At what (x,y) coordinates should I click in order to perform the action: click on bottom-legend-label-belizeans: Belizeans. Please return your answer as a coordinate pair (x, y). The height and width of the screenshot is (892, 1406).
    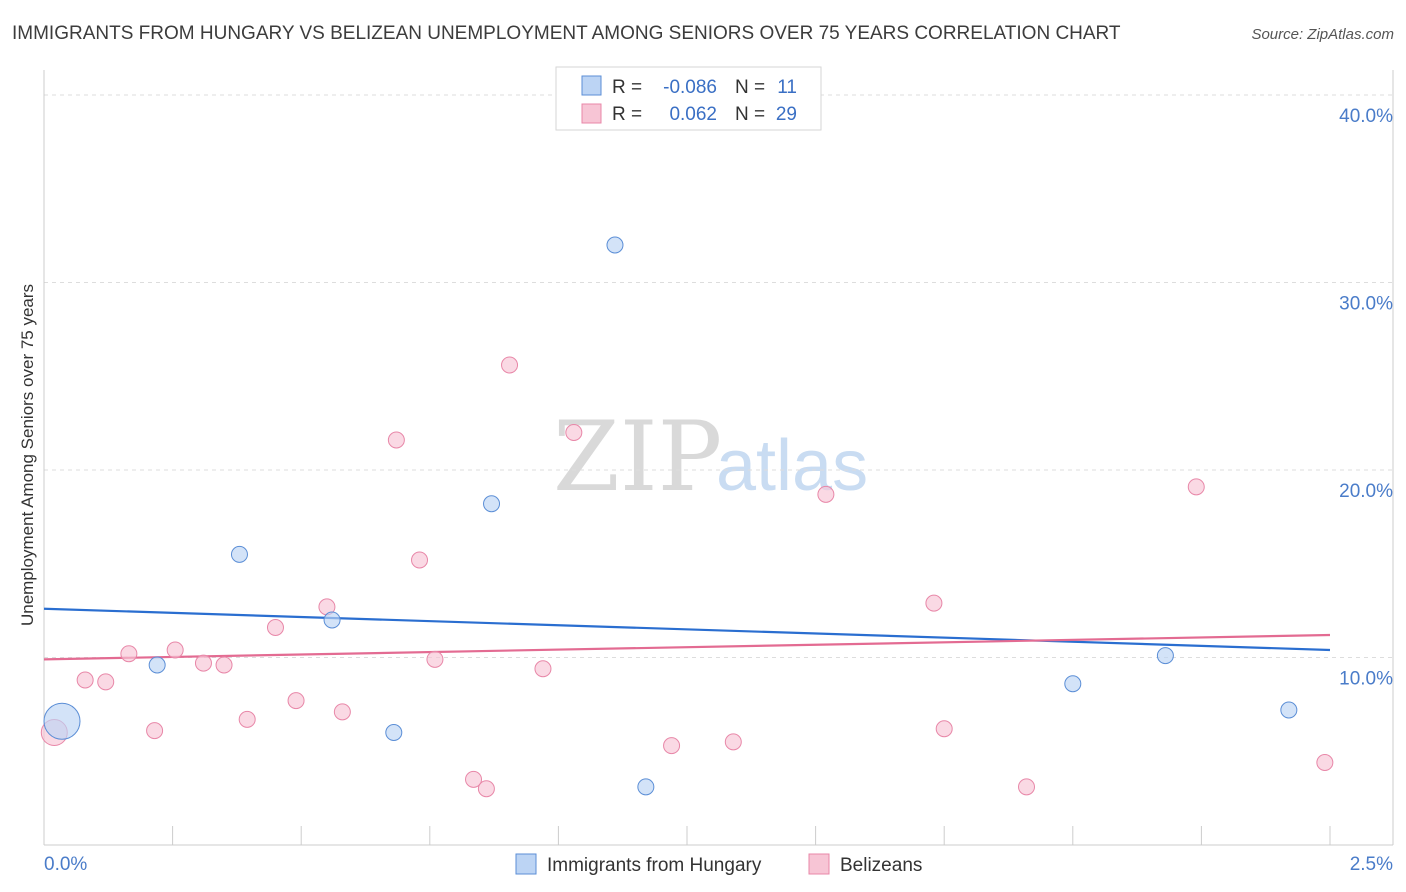
    Looking at the image, I should click on (881, 865).